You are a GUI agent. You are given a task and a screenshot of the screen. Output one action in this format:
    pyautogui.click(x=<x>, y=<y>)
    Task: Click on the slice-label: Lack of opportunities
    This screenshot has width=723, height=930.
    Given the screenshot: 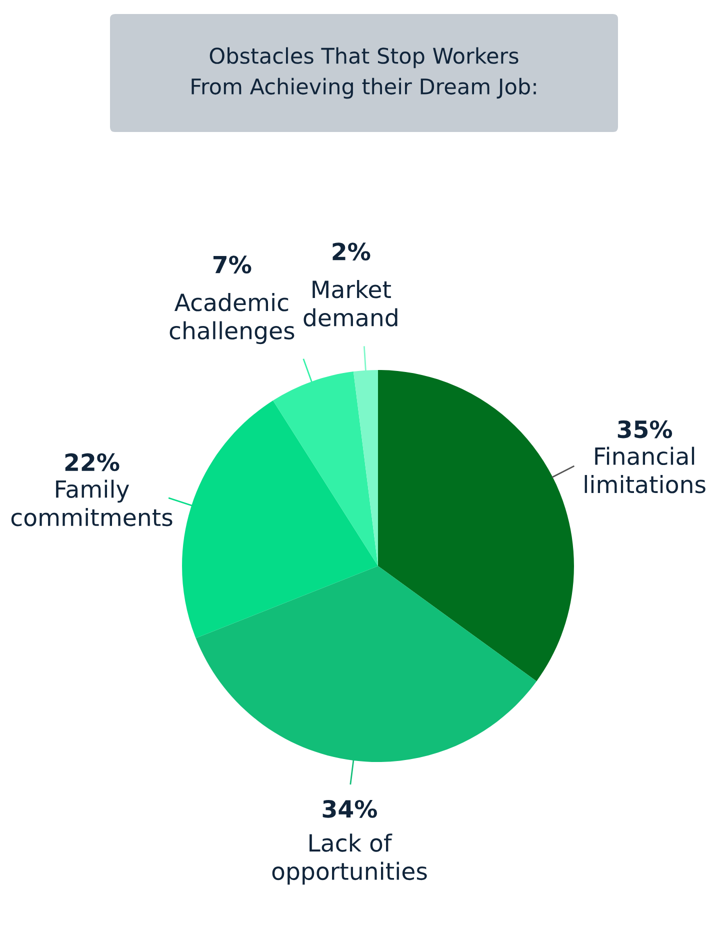 What is the action you would take?
    pyautogui.click(x=349, y=859)
    